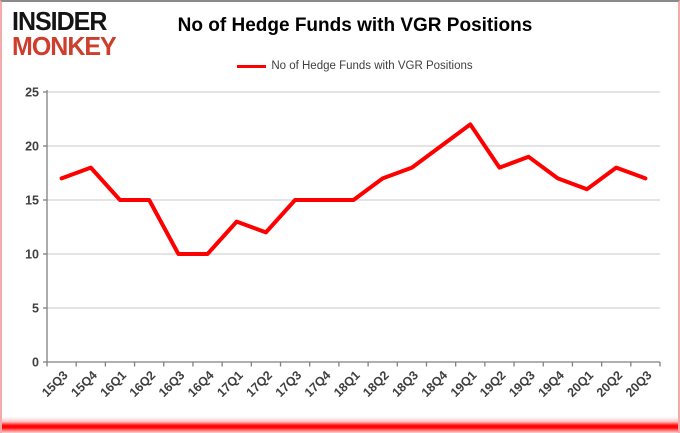 The image size is (680, 433). What do you see at coordinates (522, 384) in the screenshot?
I see `x-tick-label: 19Q3` at bounding box center [522, 384].